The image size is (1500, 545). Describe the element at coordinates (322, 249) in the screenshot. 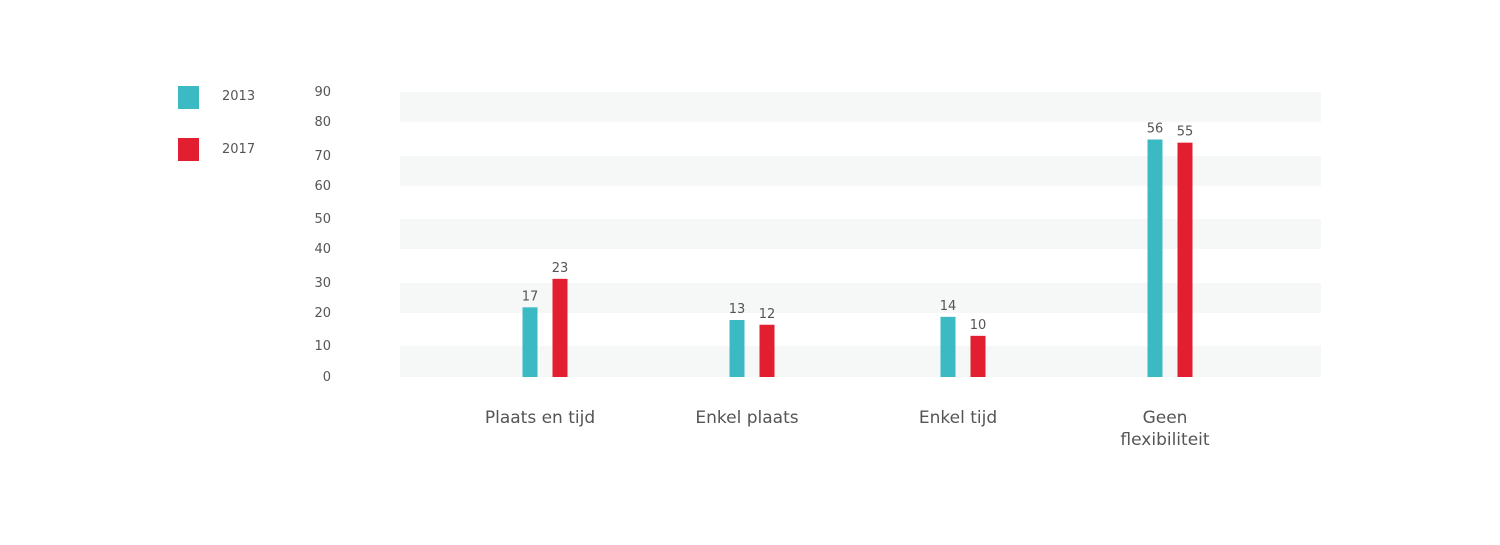

I see `y-tick-label: 40` at that location.